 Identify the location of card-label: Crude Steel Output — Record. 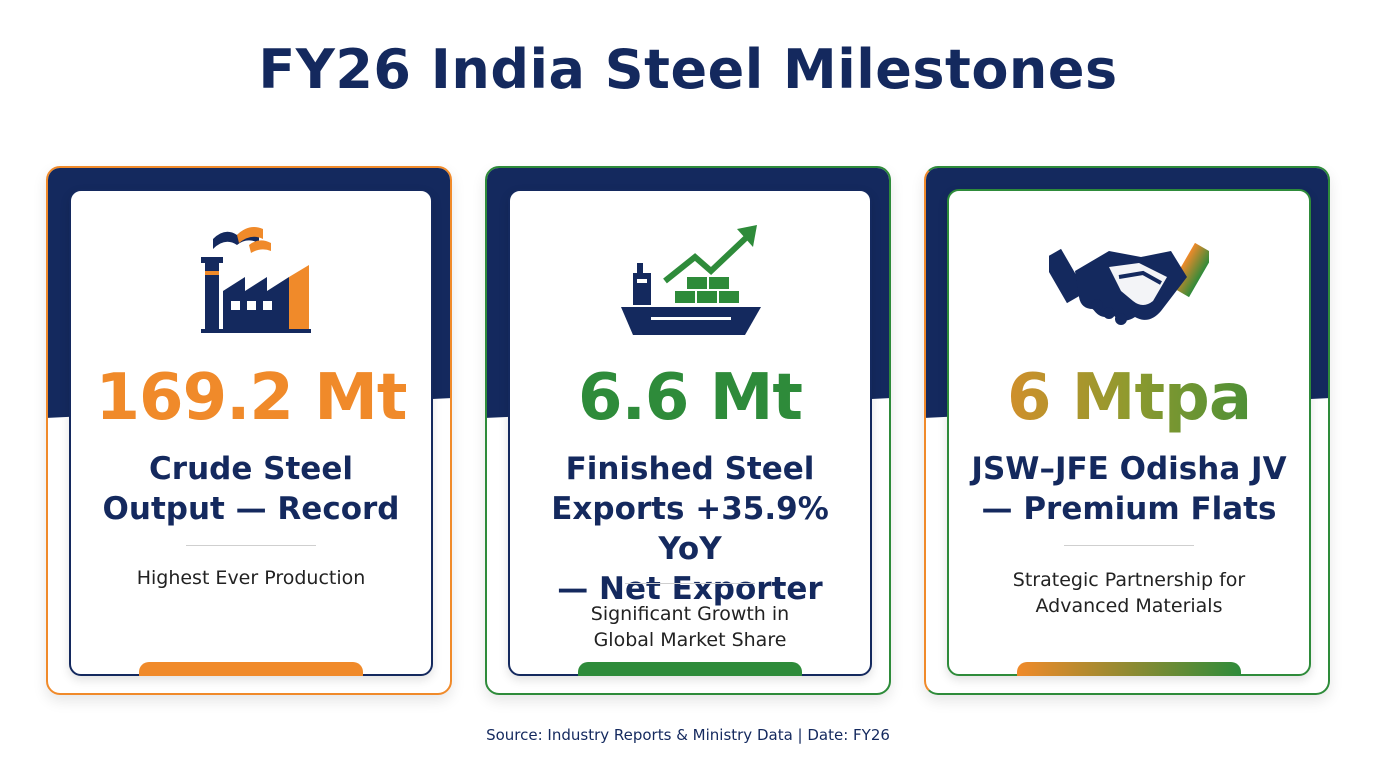
(251, 489).